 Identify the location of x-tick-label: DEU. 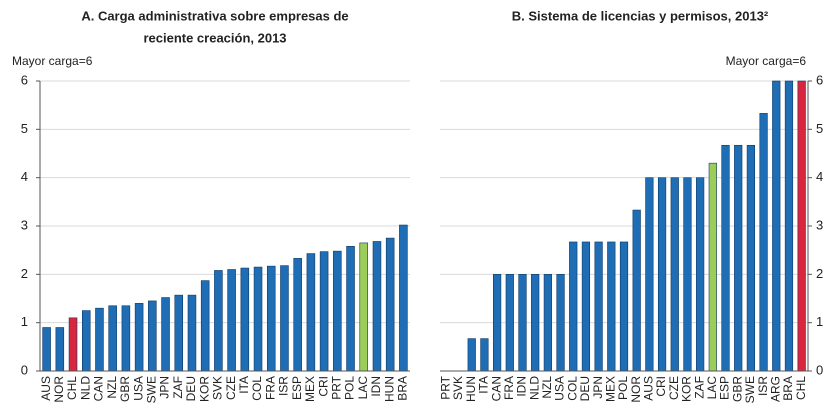
(191, 388).